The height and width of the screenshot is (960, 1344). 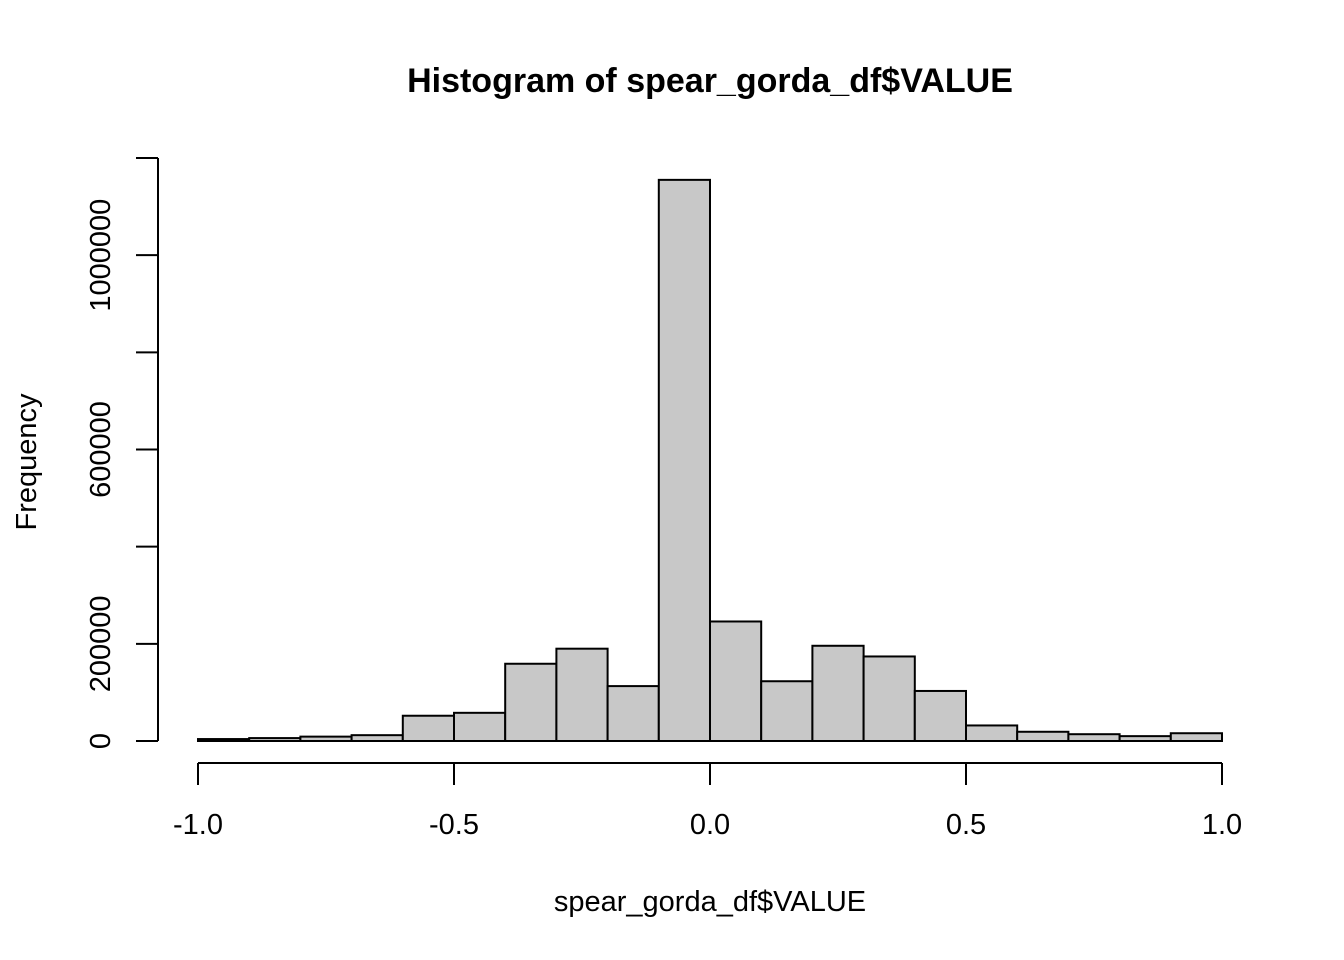 What do you see at coordinates (101, 449) in the screenshot?
I see `y-tick-label: 600000` at bounding box center [101, 449].